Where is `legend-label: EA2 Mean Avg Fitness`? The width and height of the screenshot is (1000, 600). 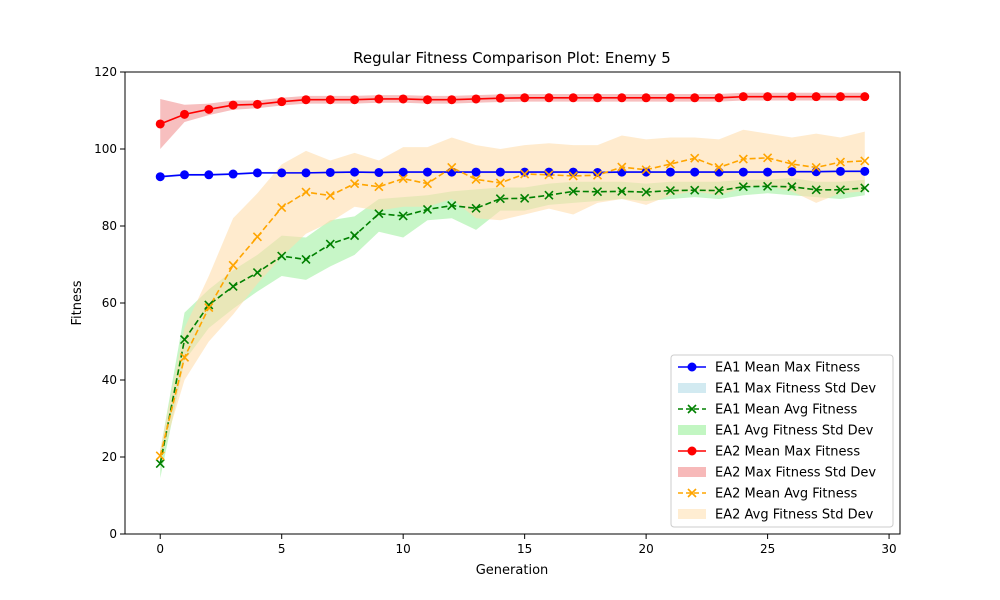
legend-label: EA2 Mean Avg Fitness is located at coordinates (786, 494).